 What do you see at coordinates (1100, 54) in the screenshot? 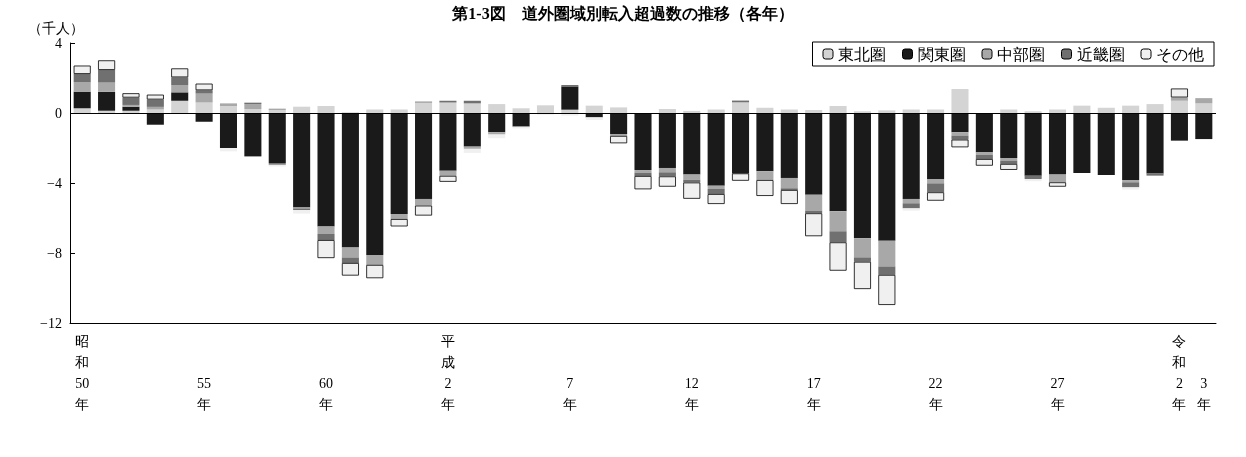
I see `legend-label: 近畿圏` at bounding box center [1100, 54].